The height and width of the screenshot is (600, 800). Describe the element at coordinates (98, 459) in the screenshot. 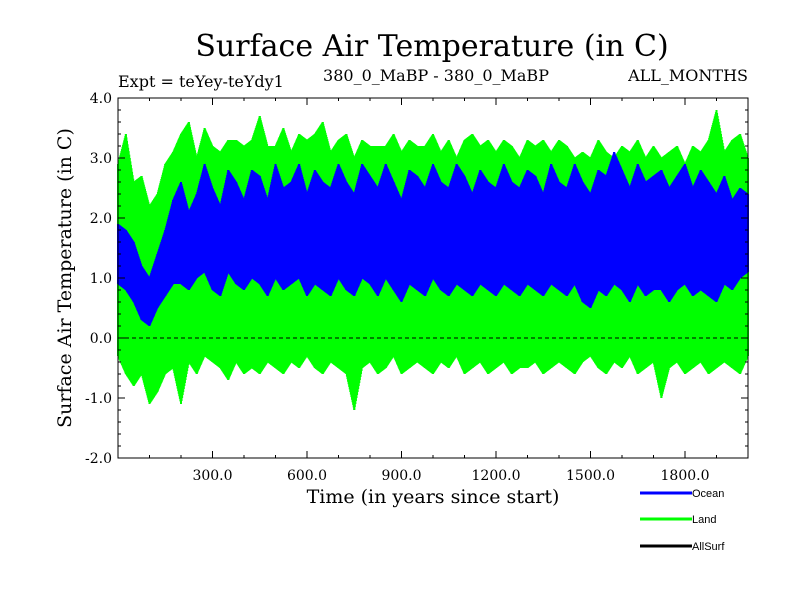

I see `y-tick-label: -2.0` at that location.